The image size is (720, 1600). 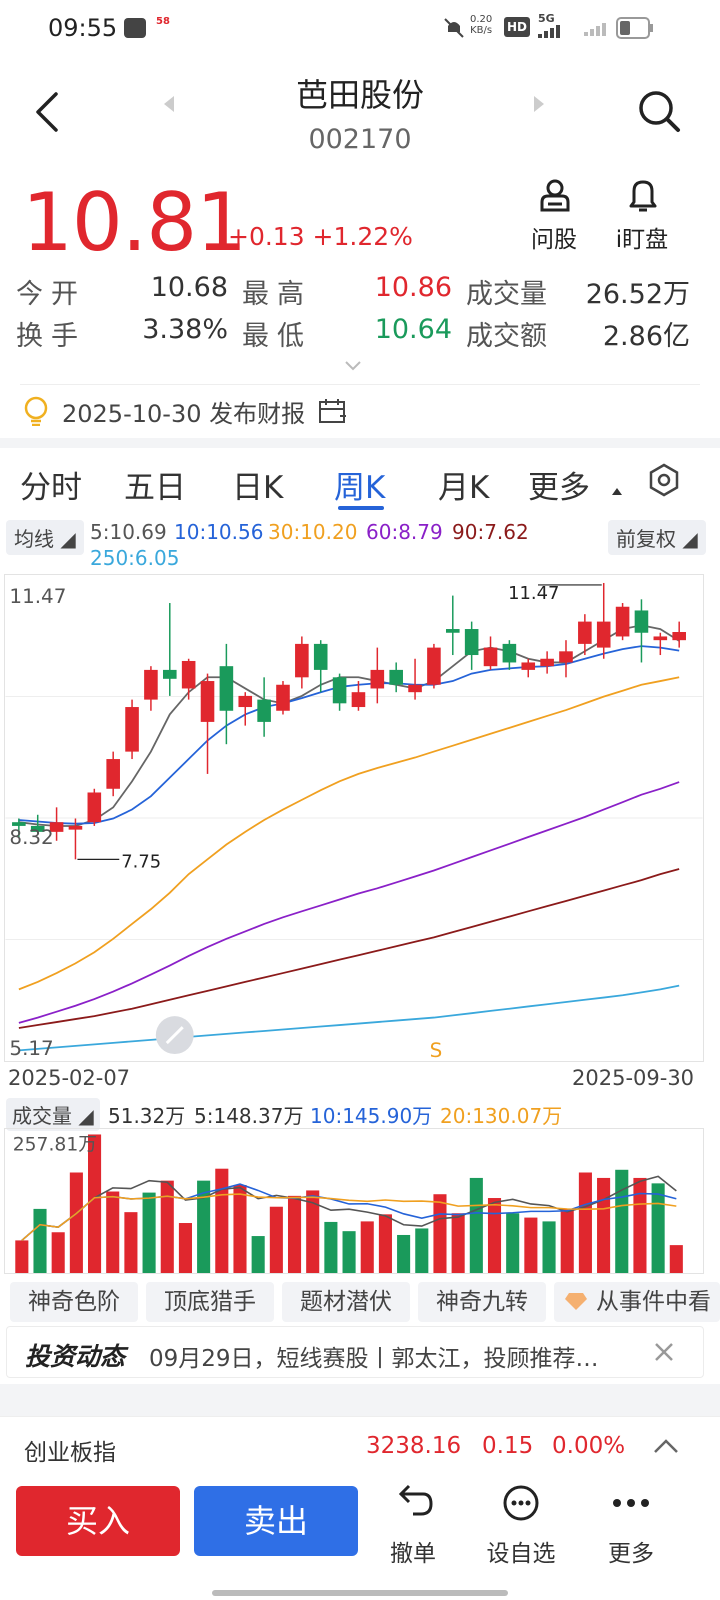 What do you see at coordinates (521, 1526) in the screenshot?
I see `add-watchlist-button: 设自选` at bounding box center [521, 1526].